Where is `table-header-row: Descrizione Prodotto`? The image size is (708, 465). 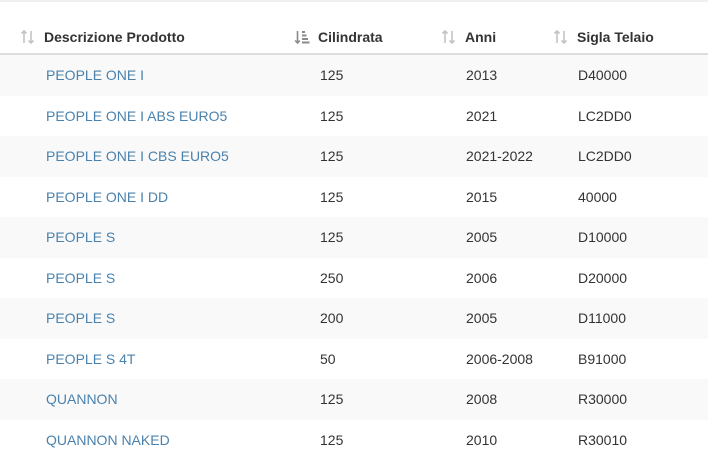
table-header-row: Descrizione Prodotto is located at coordinates (354, 37).